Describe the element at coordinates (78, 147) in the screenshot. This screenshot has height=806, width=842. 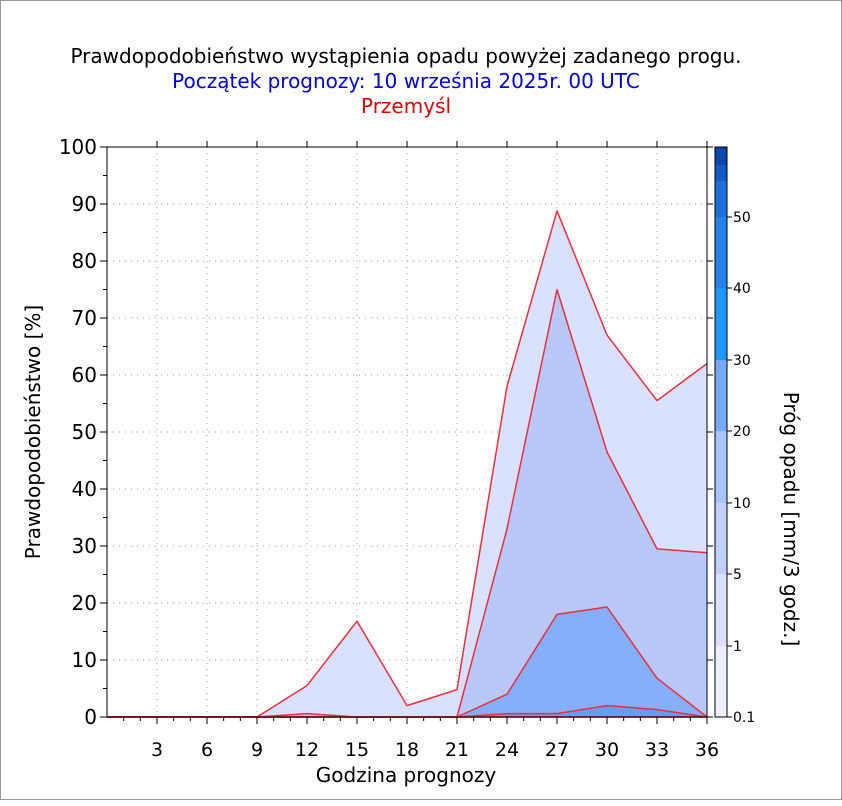
I see `y-tick-label: 100` at that location.